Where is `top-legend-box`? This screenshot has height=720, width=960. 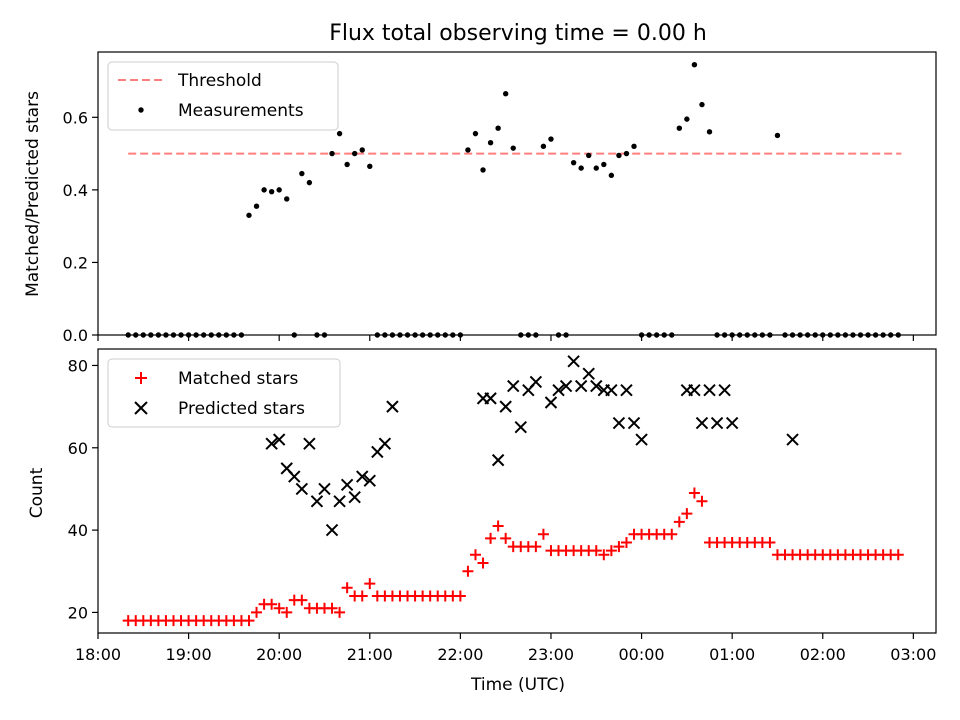
top-legend-box is located at coordinates (223, 96).